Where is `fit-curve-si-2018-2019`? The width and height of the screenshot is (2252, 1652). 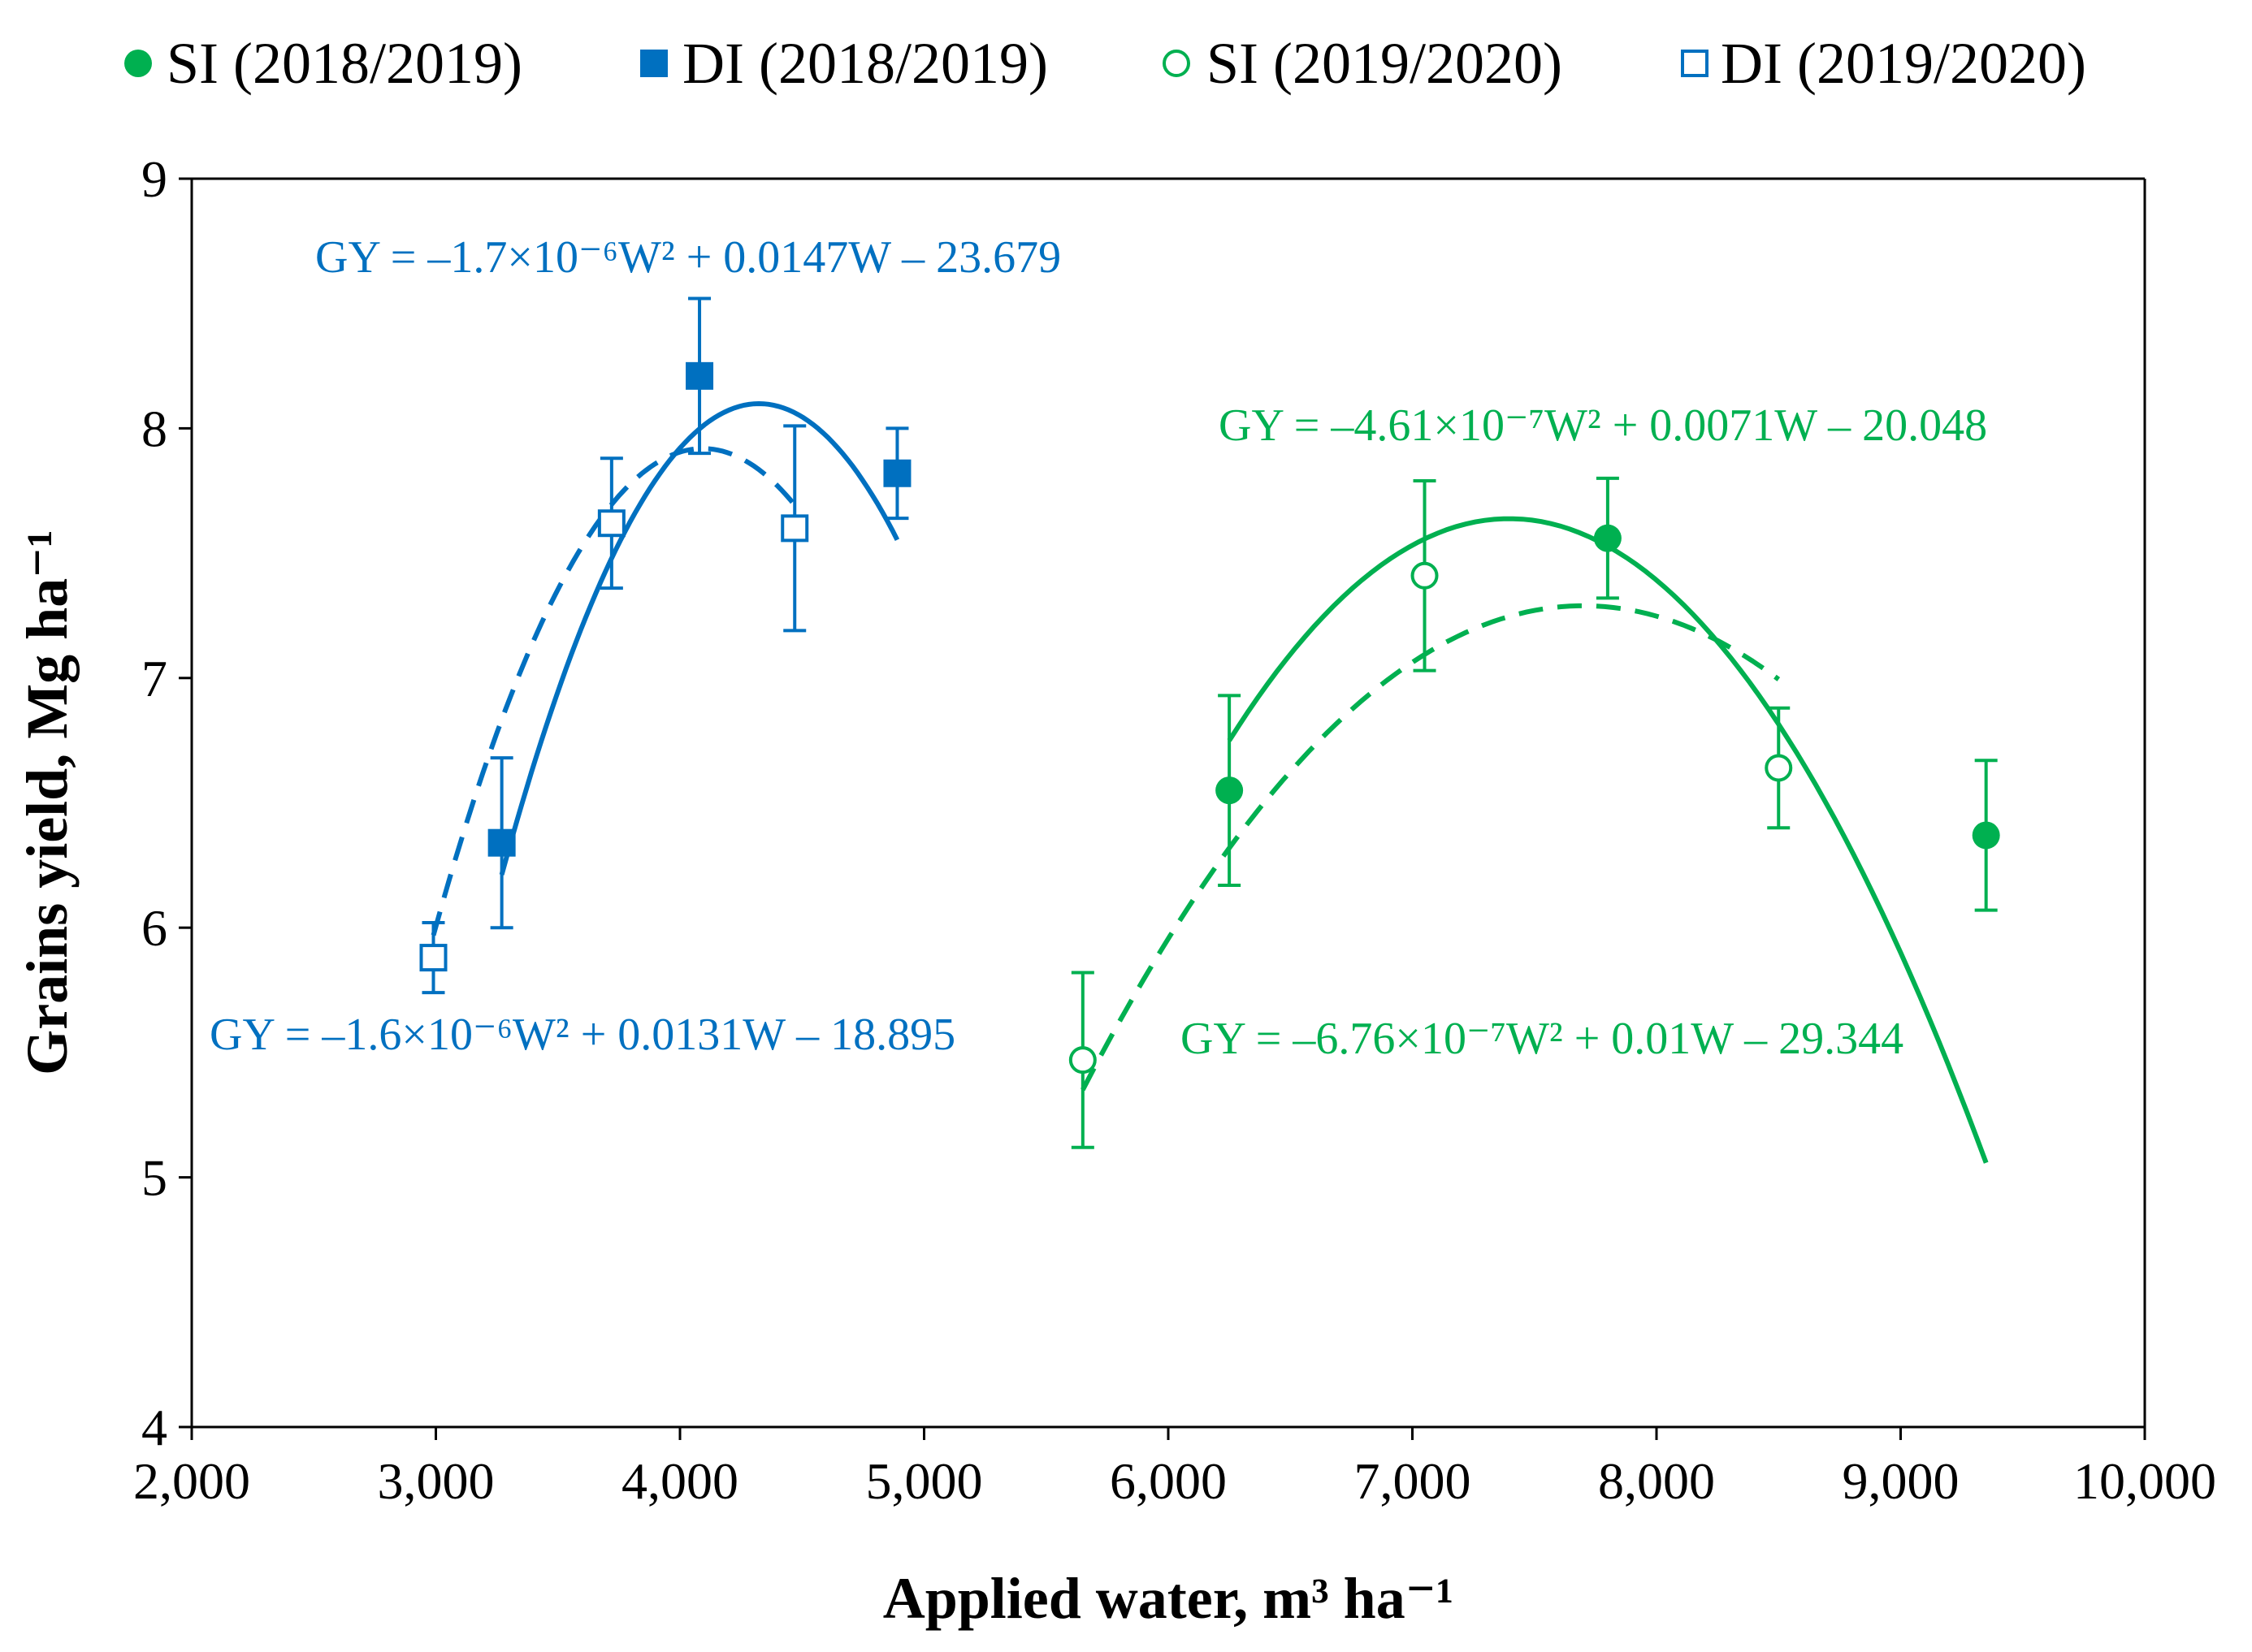
fit-curve-si-2018-2019 is located at coordinates (1608, 840).